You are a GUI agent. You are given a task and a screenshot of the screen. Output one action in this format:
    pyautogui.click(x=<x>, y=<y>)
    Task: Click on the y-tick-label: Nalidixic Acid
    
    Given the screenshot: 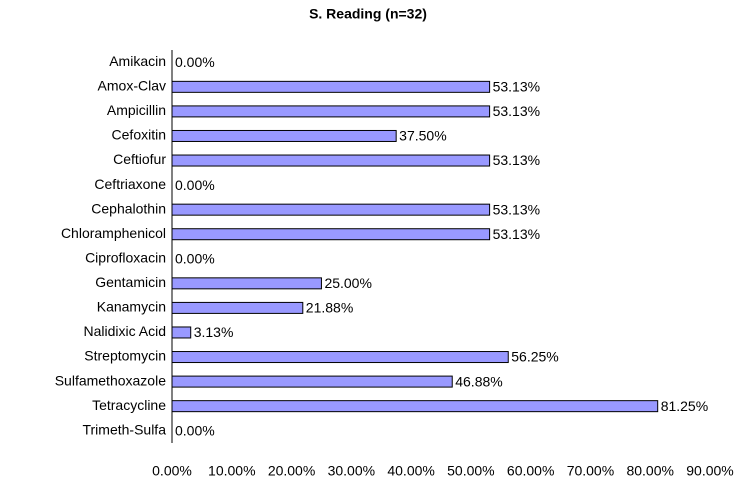 What is the action you would take?
    pyautogui.click(x=125, y=331)
    